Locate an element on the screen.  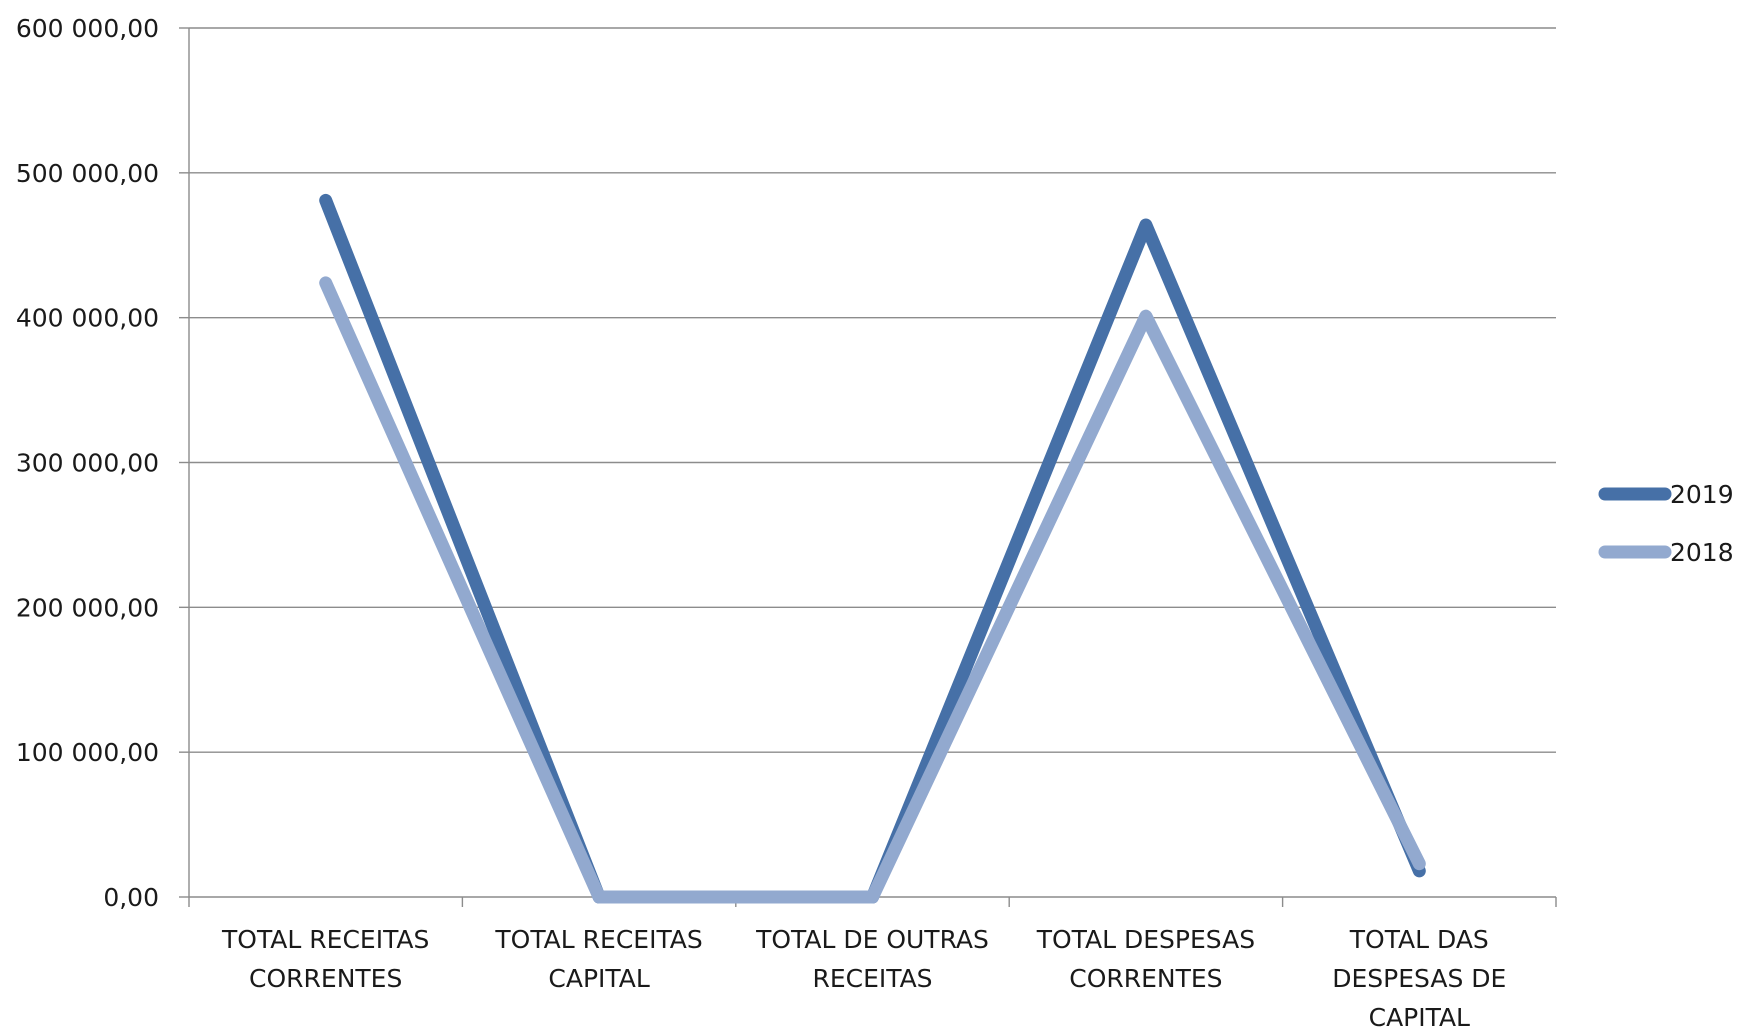
x-category-label: TOTAL DAS DESPESAS DE CAPITAL is located at coordinates (1419, 977).